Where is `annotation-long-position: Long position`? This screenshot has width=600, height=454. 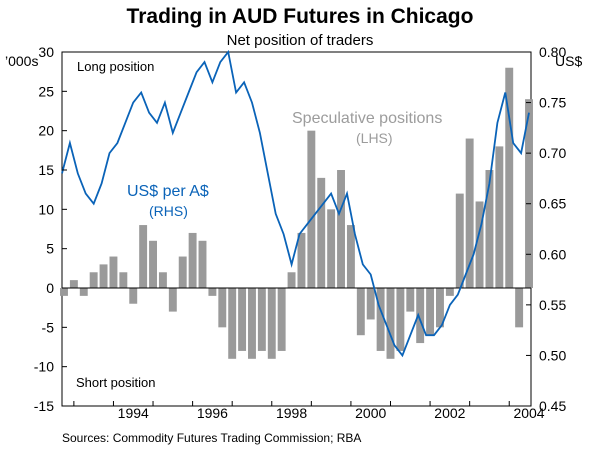 annotation-long-position: Long position is located at coordinates (115, 66).